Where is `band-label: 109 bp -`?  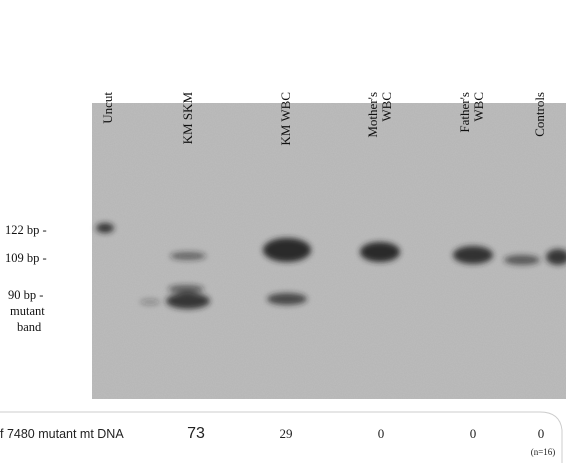
band-label: 109 bp - is located at coordinates (26, 258).